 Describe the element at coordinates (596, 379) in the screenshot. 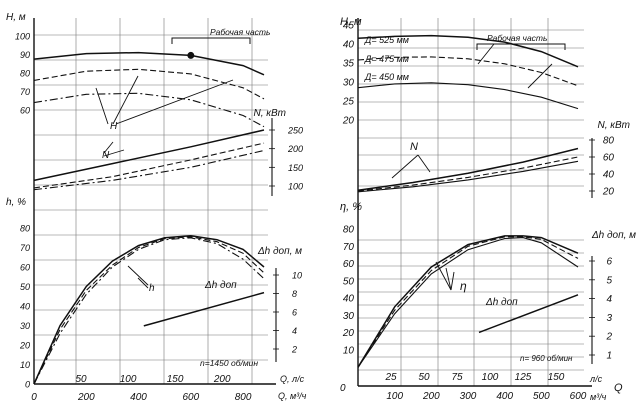

I see `right-flow-ls-label: л/с` at that location.